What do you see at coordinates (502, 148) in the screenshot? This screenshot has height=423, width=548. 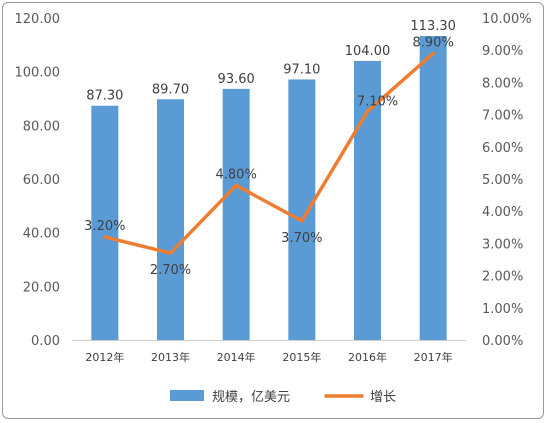 I see `y2-axis-tick-label: 6.00%` at bounding box center [502, 148].